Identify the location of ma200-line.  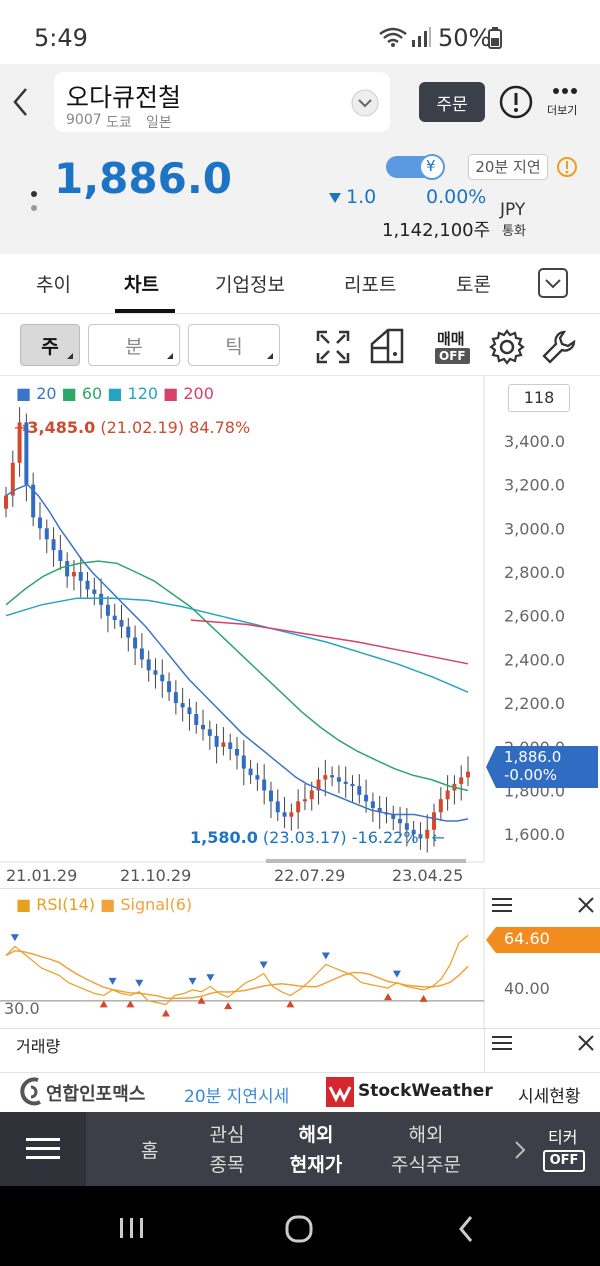
(329, 642).